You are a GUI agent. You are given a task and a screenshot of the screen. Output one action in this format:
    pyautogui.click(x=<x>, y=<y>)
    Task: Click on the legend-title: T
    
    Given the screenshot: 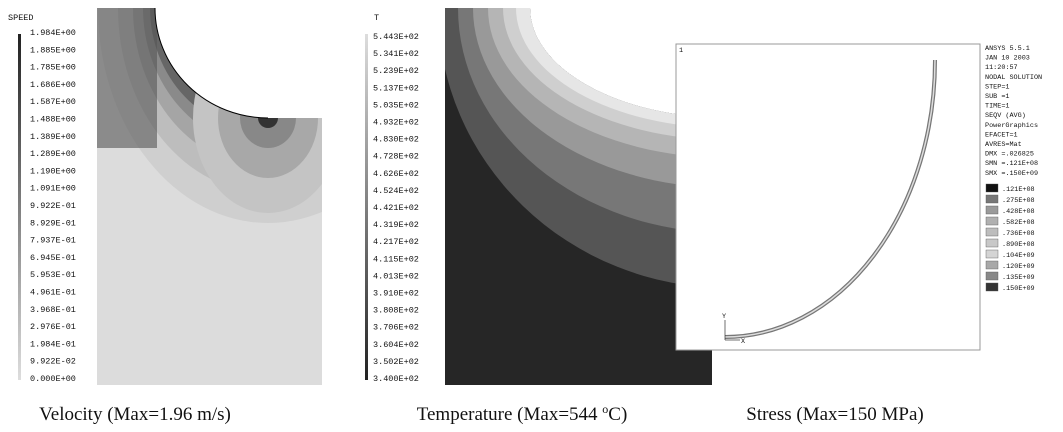 What is the action you would take?
    pyautogui.click(x=376, y=18)
    